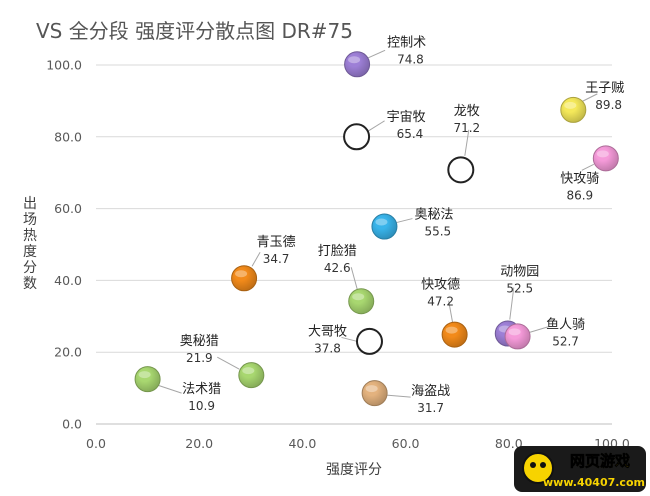 The height and width of the screenshot is (496, 650). Describe the element at coordinates (64, 65) in the screenshot. I see `y-tick-label: 100.0` at that location.